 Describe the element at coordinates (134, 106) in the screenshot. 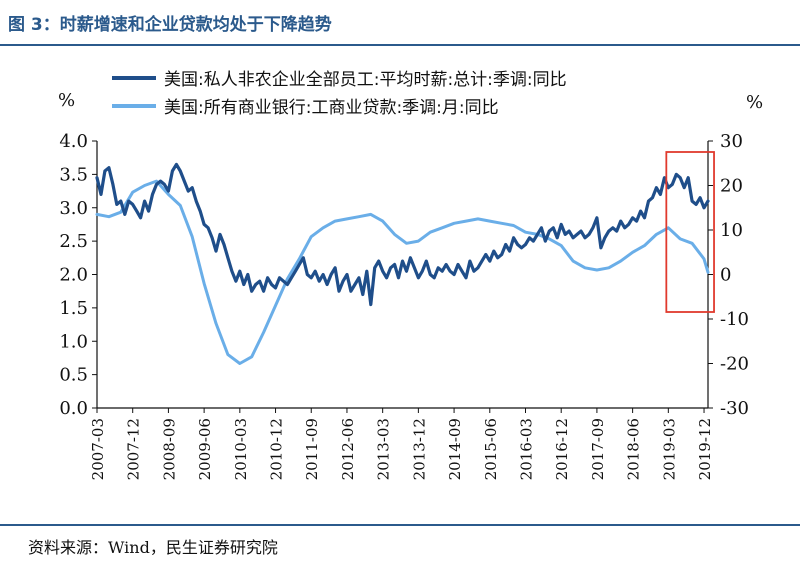

I see `legend-swatch-loans` at that location.